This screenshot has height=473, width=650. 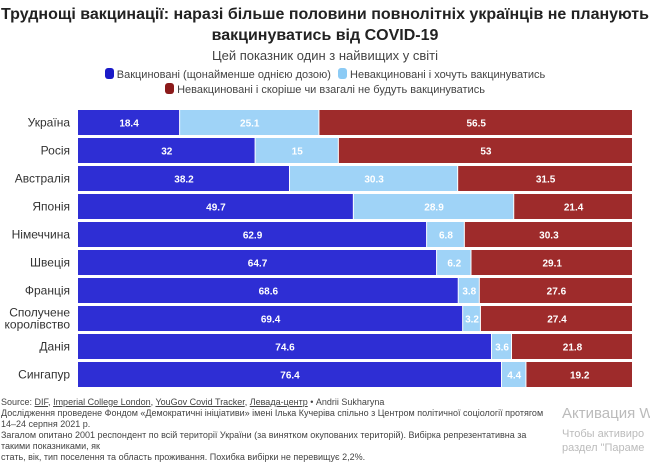 What do you see at coordinates (51, 207) in the screenshot?
I see `category-label: Японія` at bounding box center [51, 207].